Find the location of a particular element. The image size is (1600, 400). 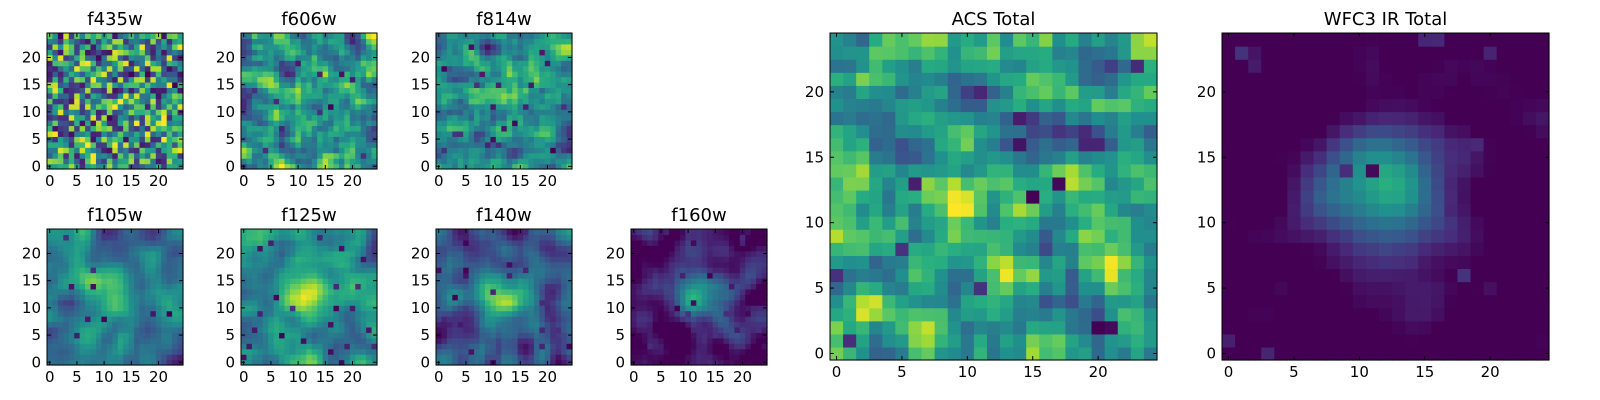

x-tick-label: 5 is located at coordinates (466, 377).